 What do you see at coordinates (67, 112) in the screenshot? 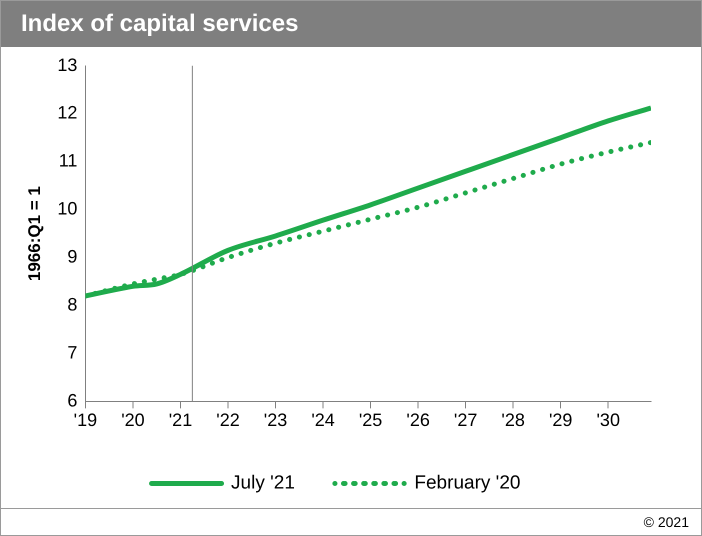
I see `y-tick-label: 12` at bounding box center [67, 112].